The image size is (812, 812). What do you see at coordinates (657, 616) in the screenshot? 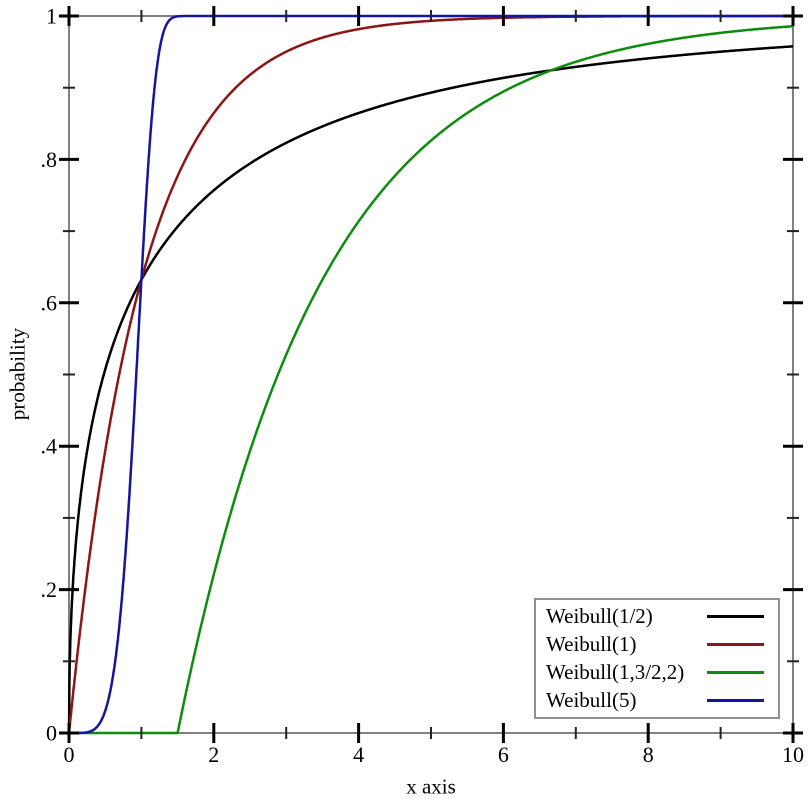
I see `legend-item: Weibull(1/2)` at bounding box center [657, 616].